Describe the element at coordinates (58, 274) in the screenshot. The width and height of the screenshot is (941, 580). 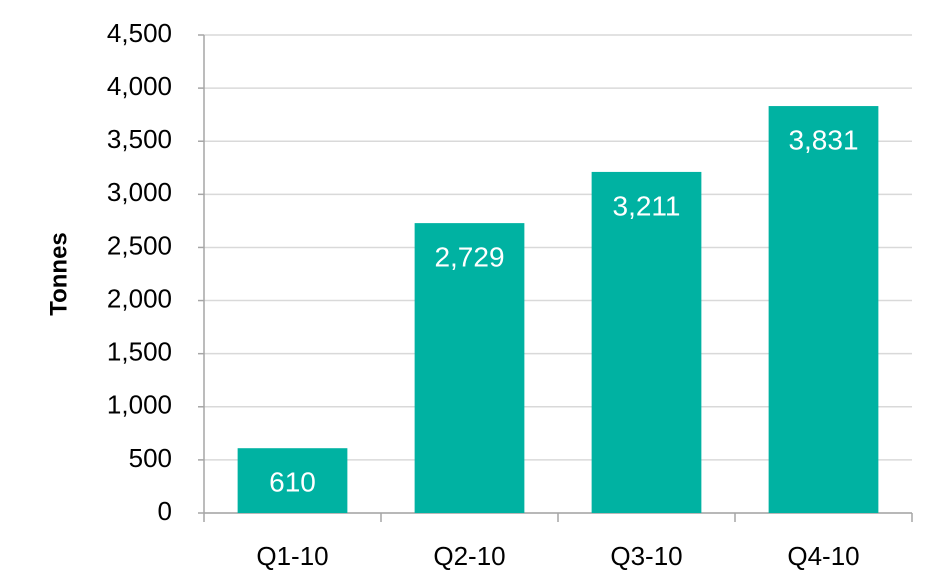
I see `y-axis-label: Tonnes` at that location.